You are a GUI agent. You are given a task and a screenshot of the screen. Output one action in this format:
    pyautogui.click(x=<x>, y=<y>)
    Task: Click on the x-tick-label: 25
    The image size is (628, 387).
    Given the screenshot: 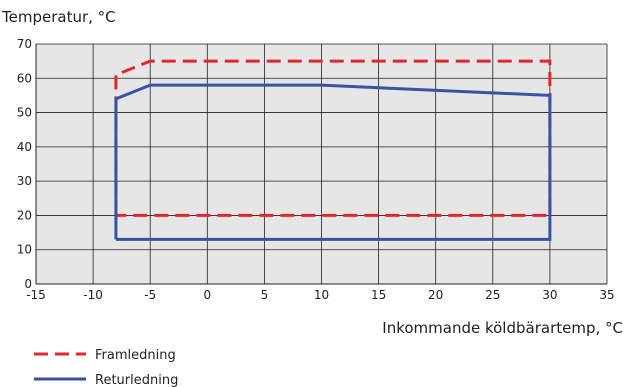 What is the action you would take?
    pyautogui.click(x=492, y=295)
    